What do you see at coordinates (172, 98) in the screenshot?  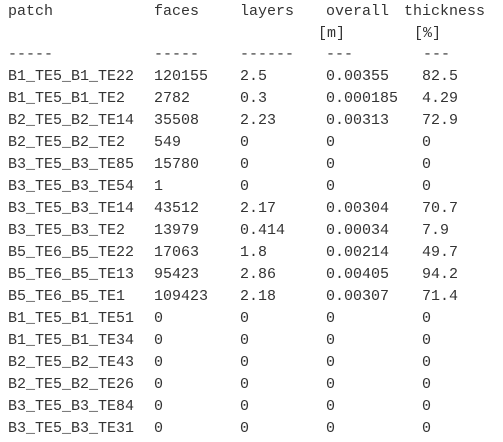 I see `table-cell: 2782` at bounding box center [172, 98].